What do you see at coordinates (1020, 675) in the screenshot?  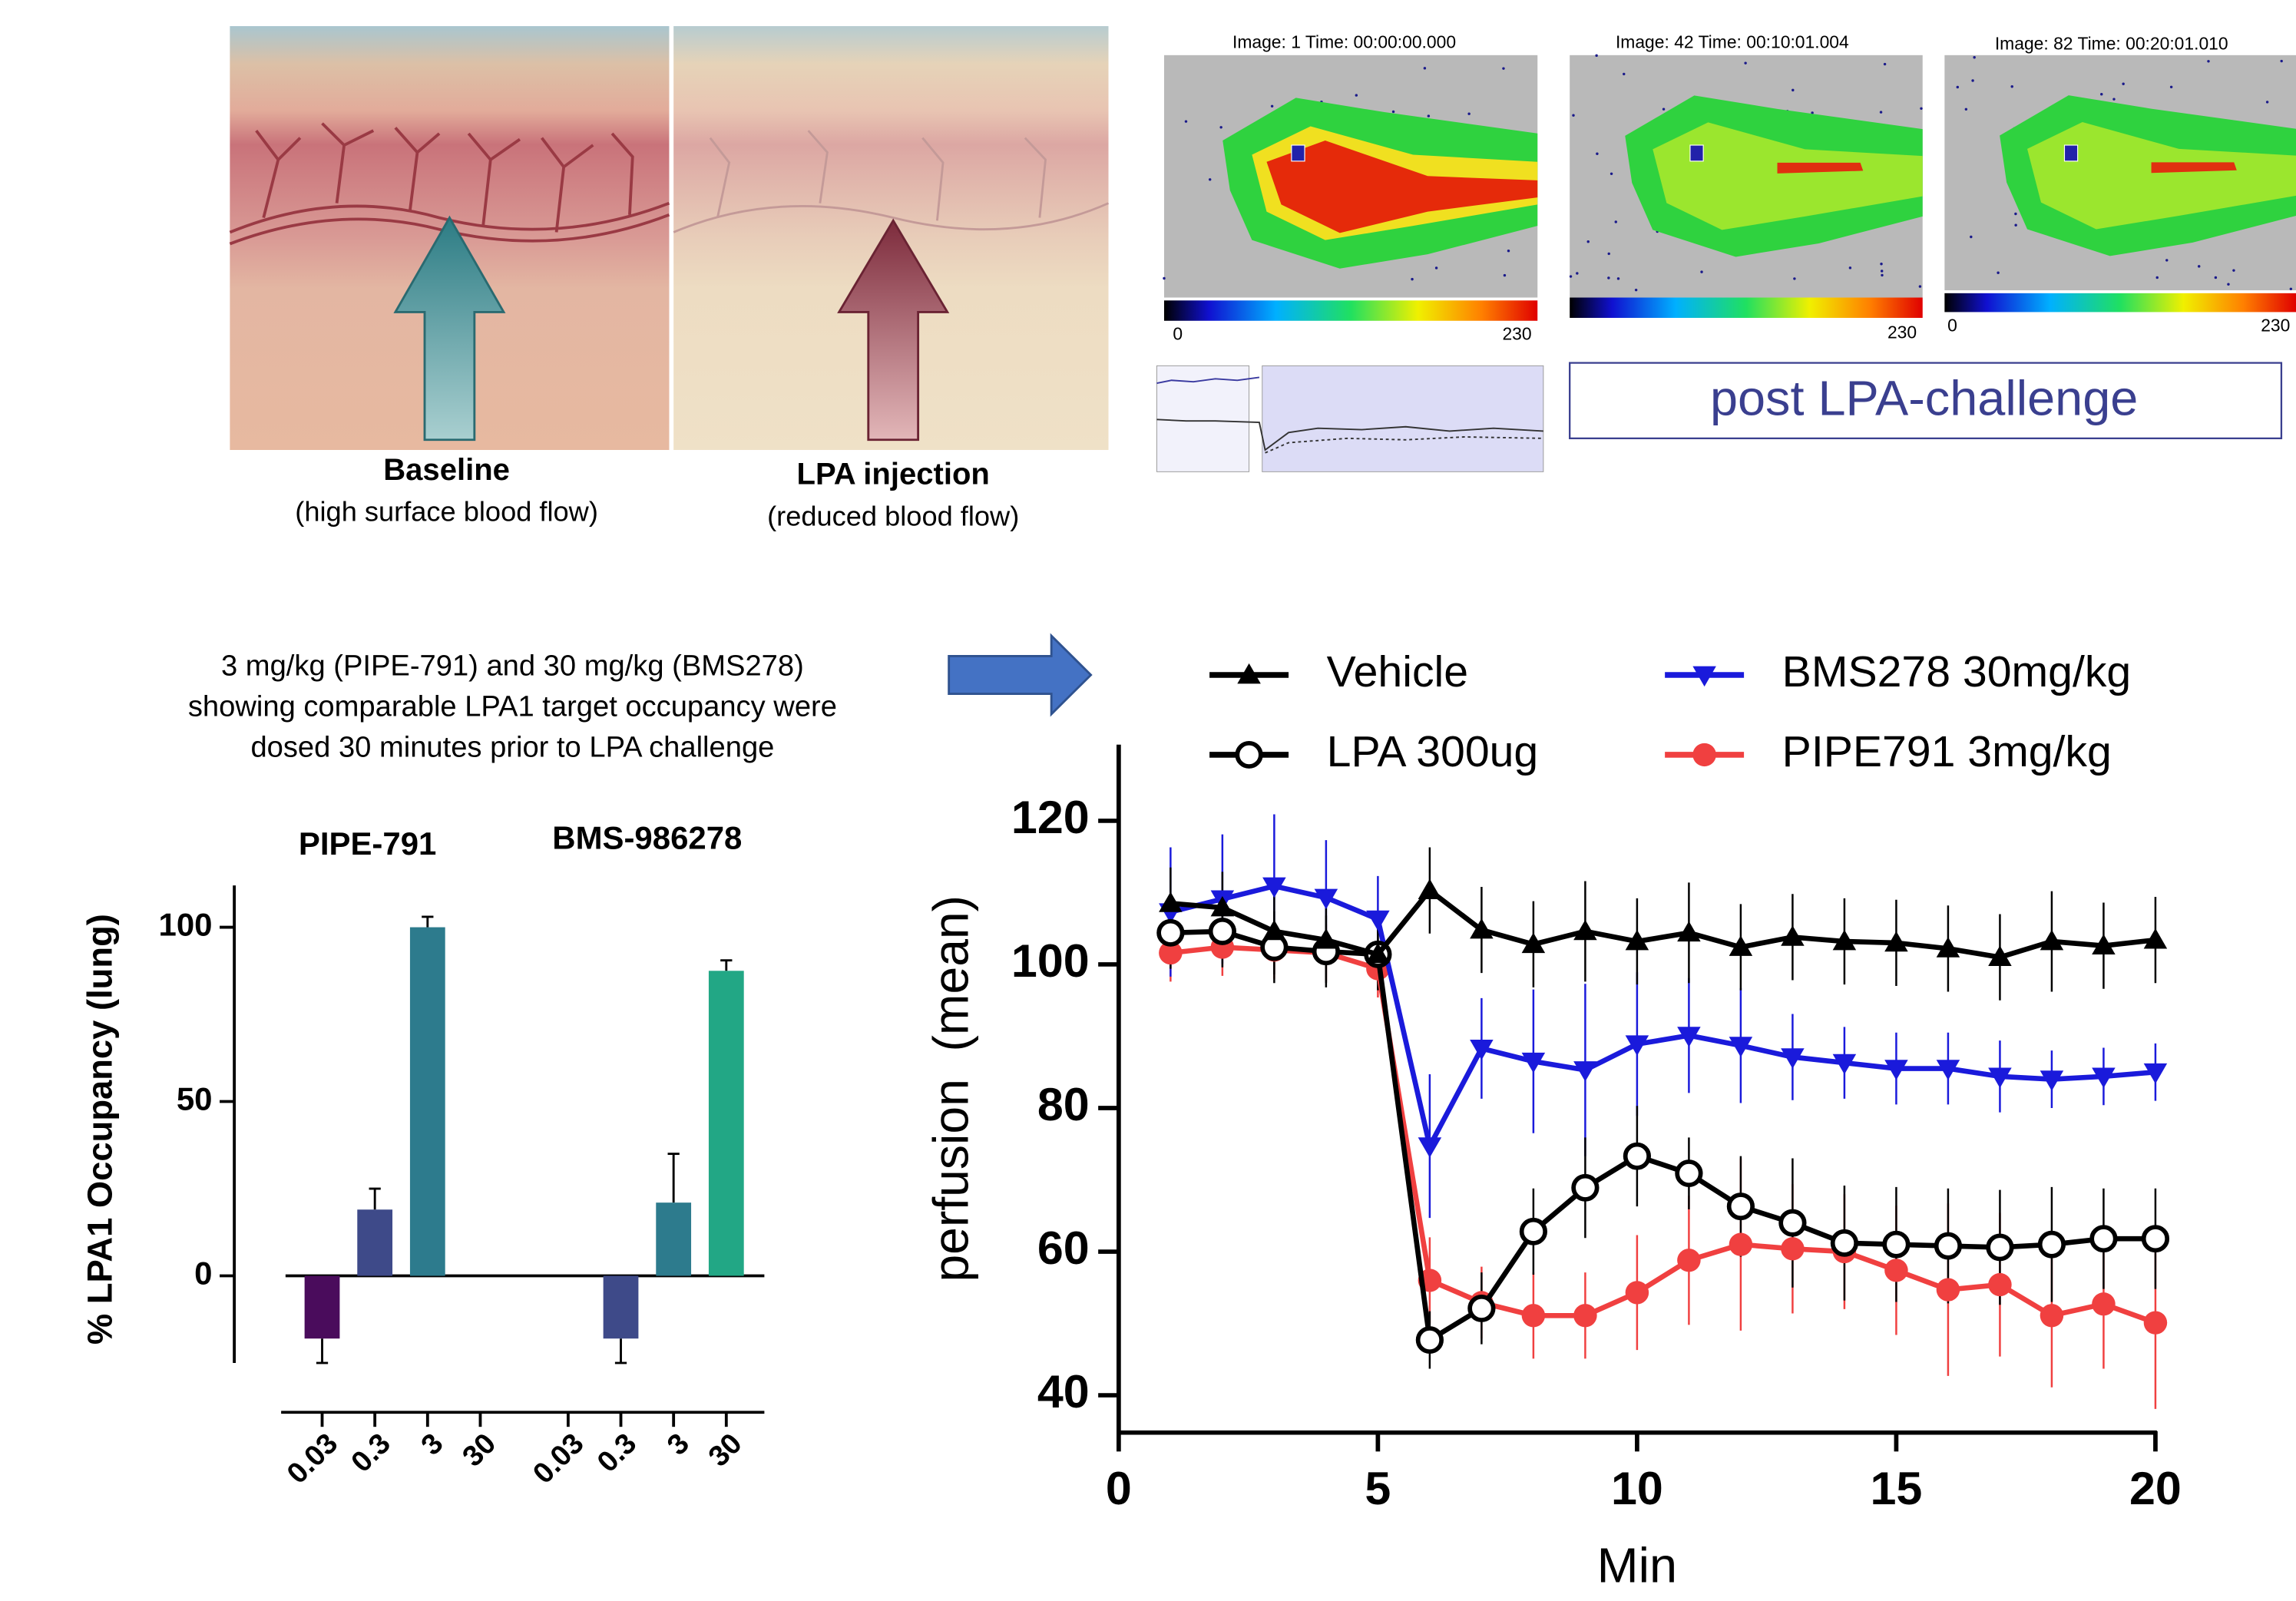 I see `flow-arrow` at bounding box center [1020, 675].